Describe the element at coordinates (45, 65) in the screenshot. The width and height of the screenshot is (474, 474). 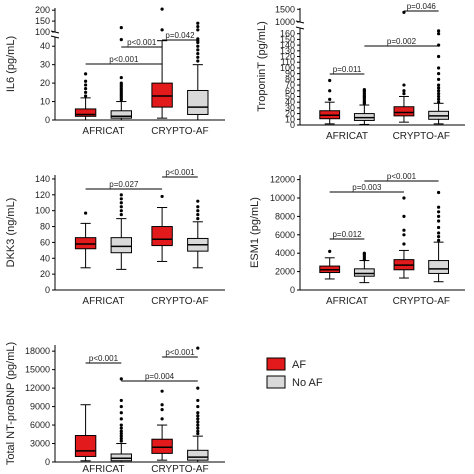
I see `y-tick-label: 30` at that location.